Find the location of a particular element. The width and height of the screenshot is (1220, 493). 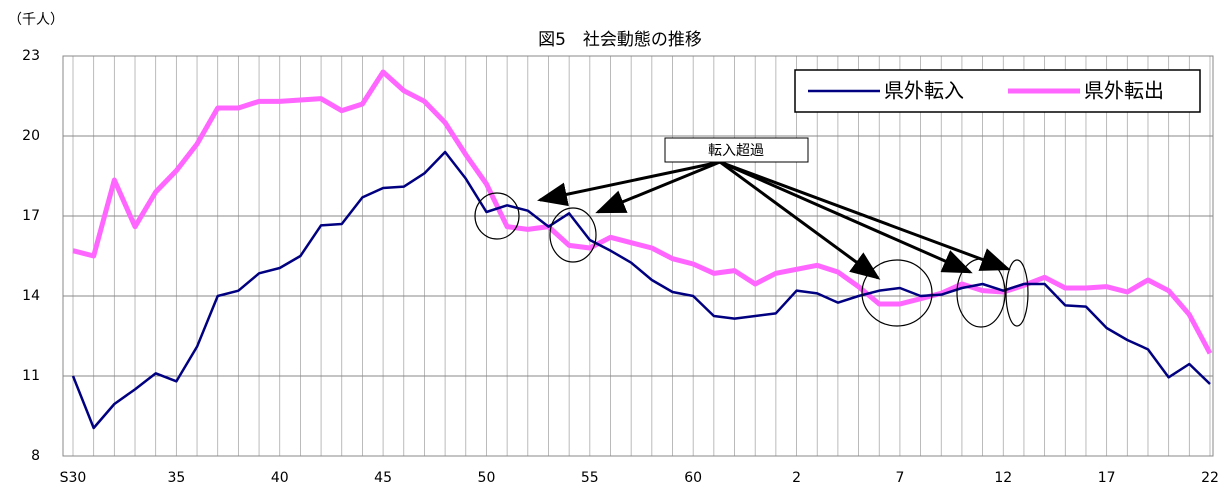

annotation-box is located at coordinates (736, 150).